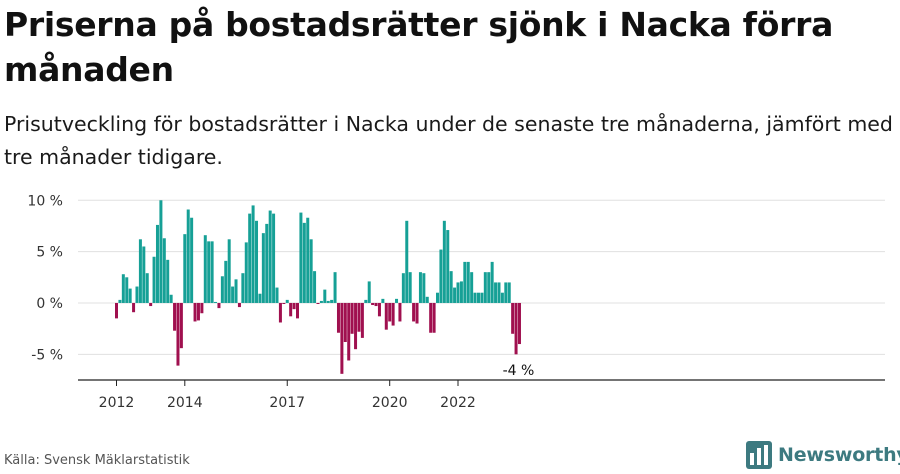  What do you see at coordinates (97, 460) in the screenshot?
I see `source-note: Källa: Svensk Mäklarstatistik` at bounding box center [97, 460].